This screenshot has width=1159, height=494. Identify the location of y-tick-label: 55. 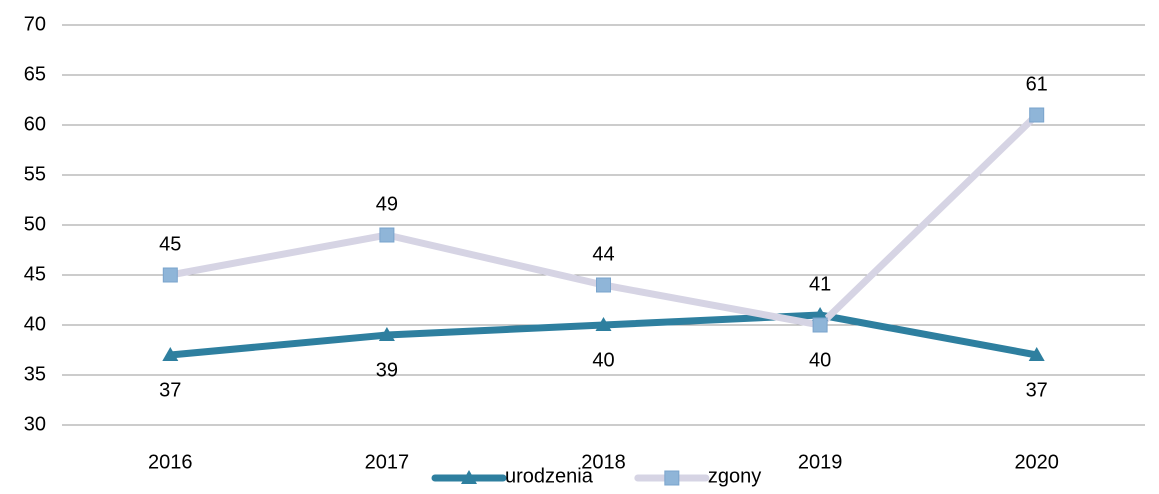
(35, 174).